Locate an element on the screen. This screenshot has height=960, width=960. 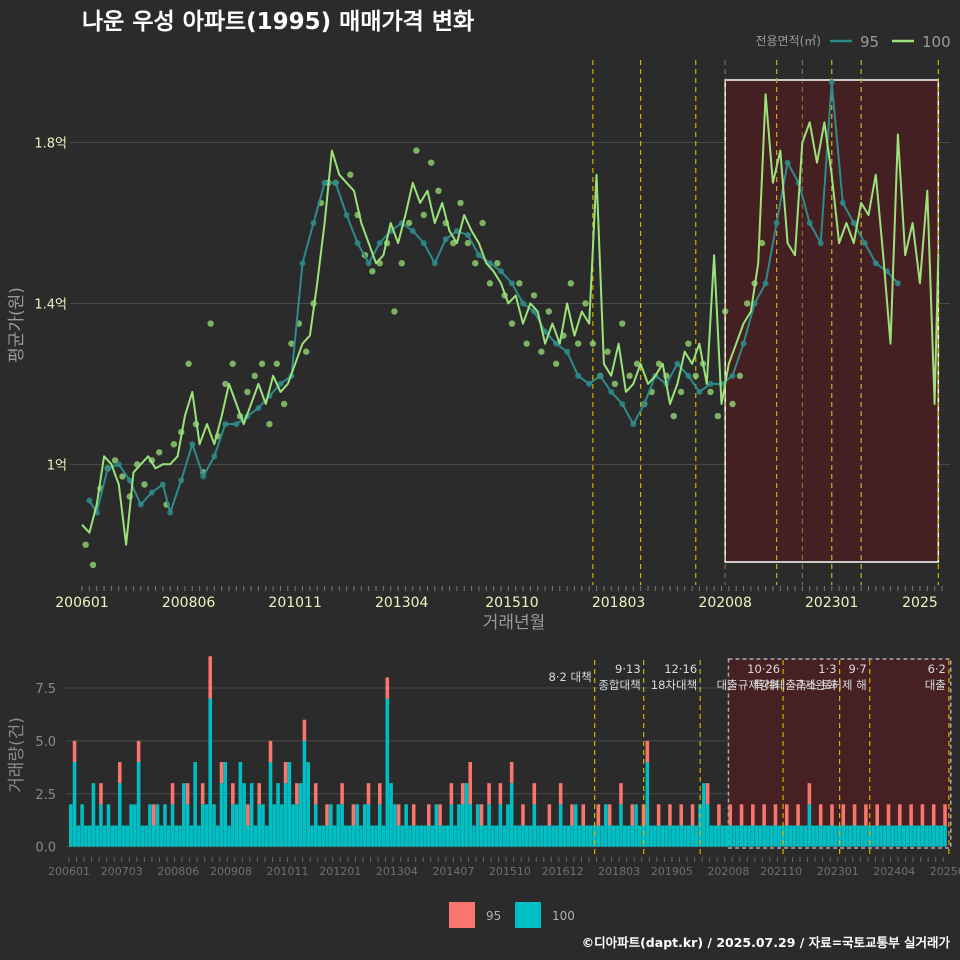
volume-x-tick-label: 201304 is located at coordinates (397, 871).